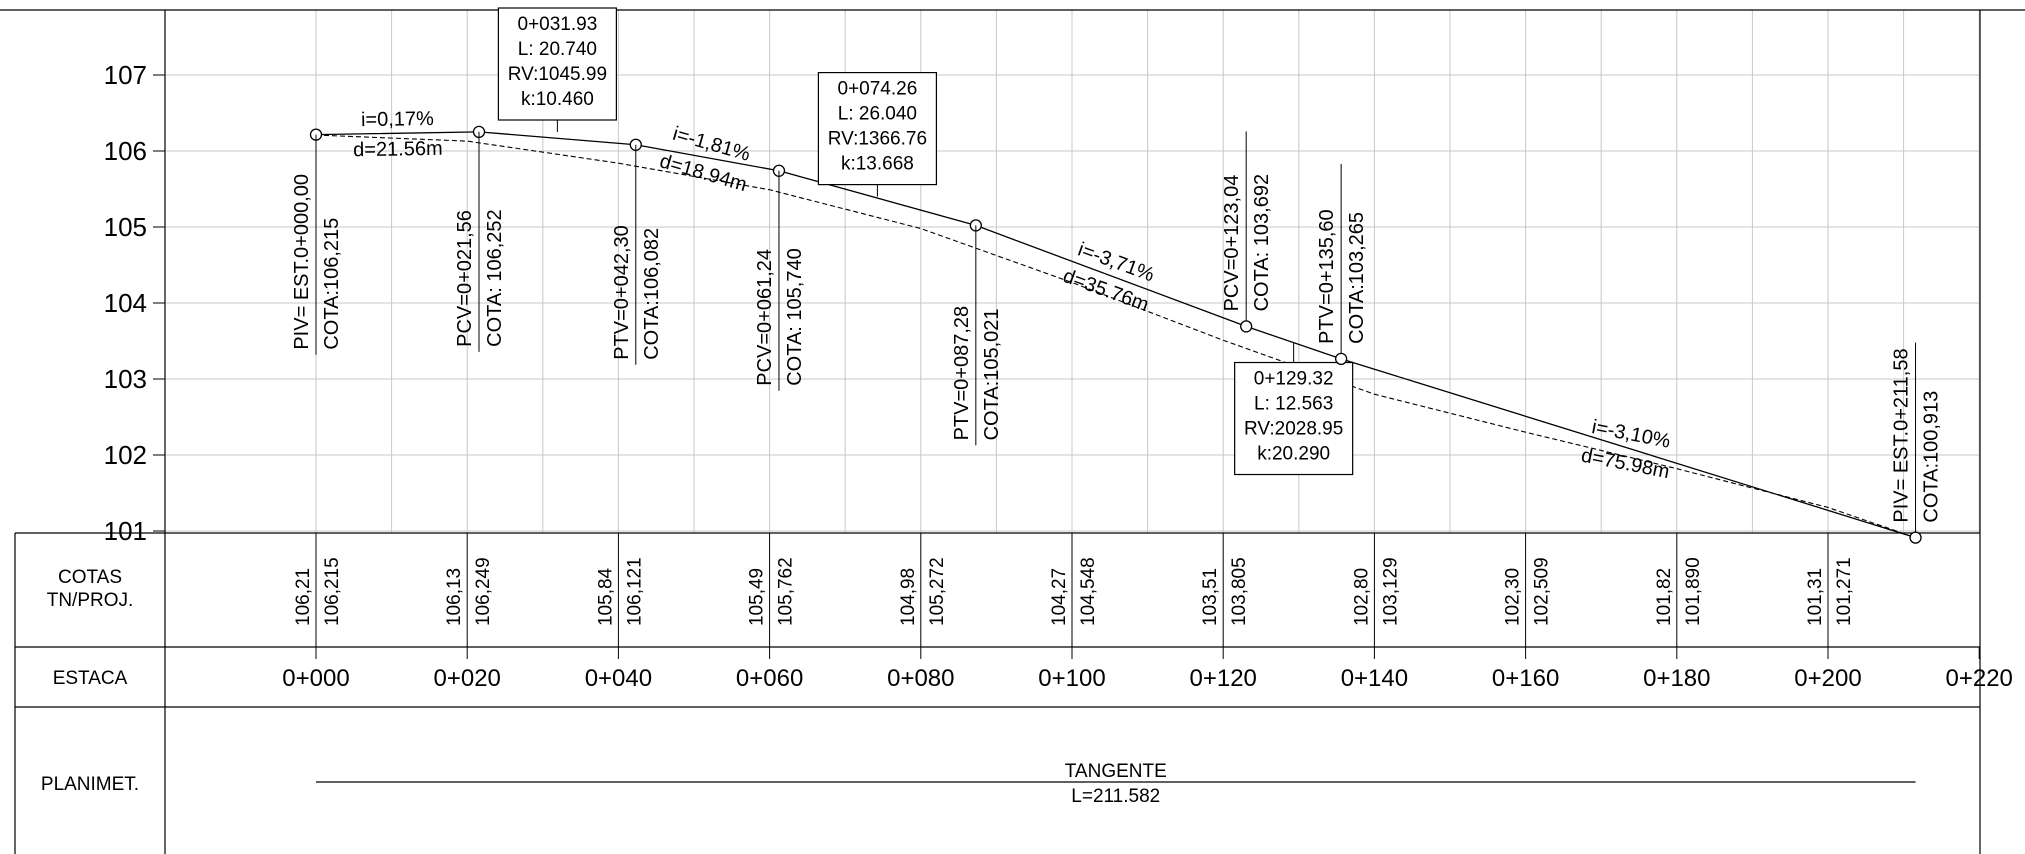 This screenshot has height=854, width=2025. I want to click on cota-terrain-value: 102,30, so click(1513, 597).